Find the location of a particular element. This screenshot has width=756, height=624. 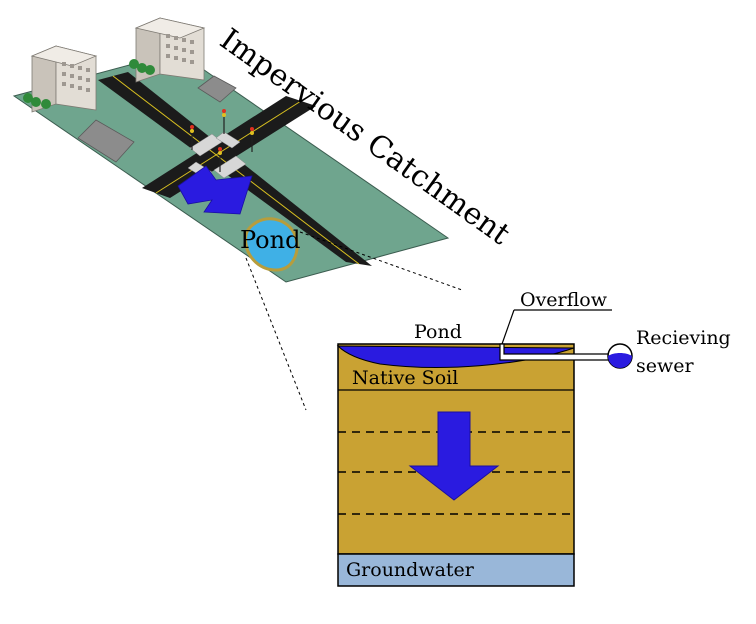

site-pond-label: Pond is located at coordinates (270, 240).